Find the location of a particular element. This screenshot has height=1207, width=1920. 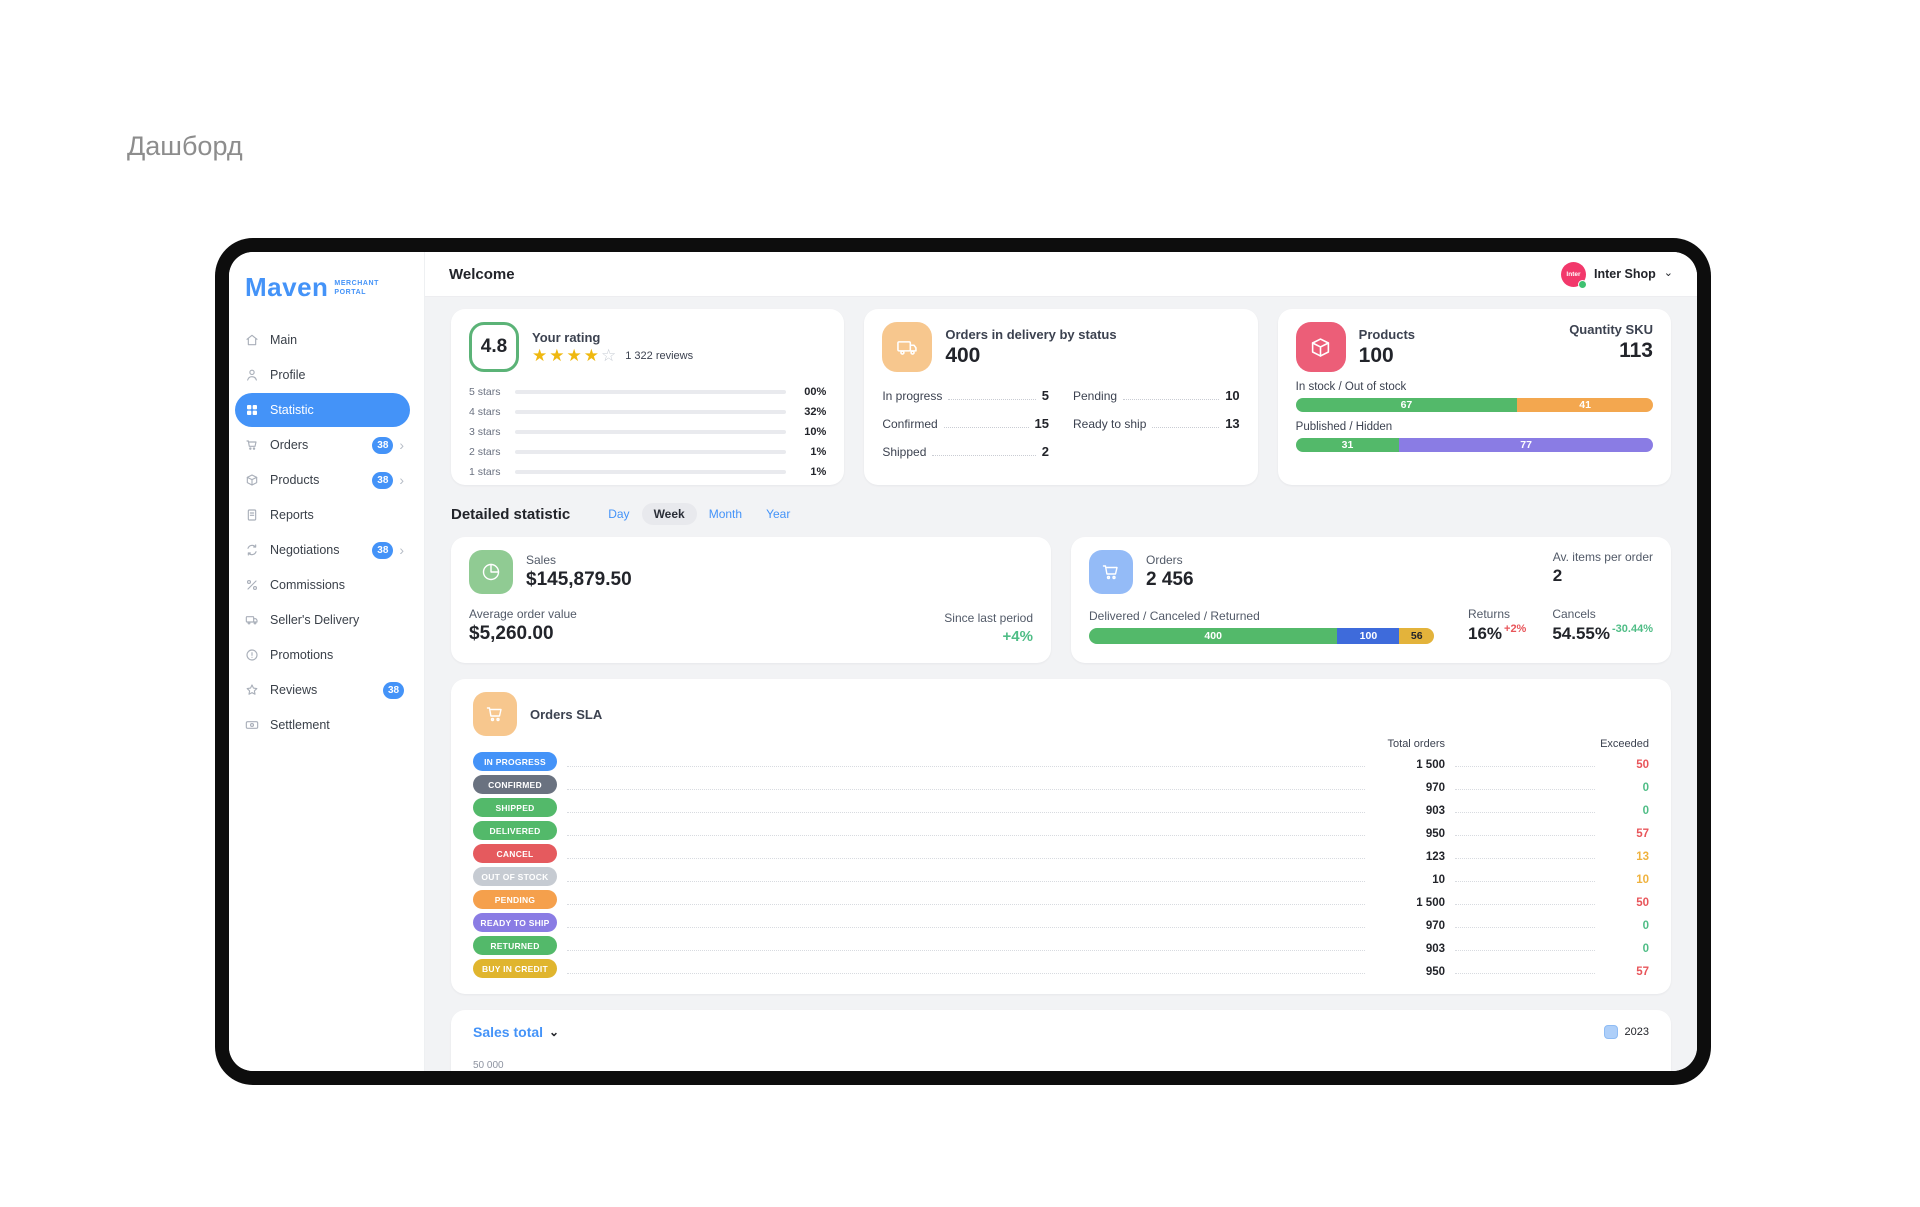

products-total: 100 is located at coordinates (1376, 355).